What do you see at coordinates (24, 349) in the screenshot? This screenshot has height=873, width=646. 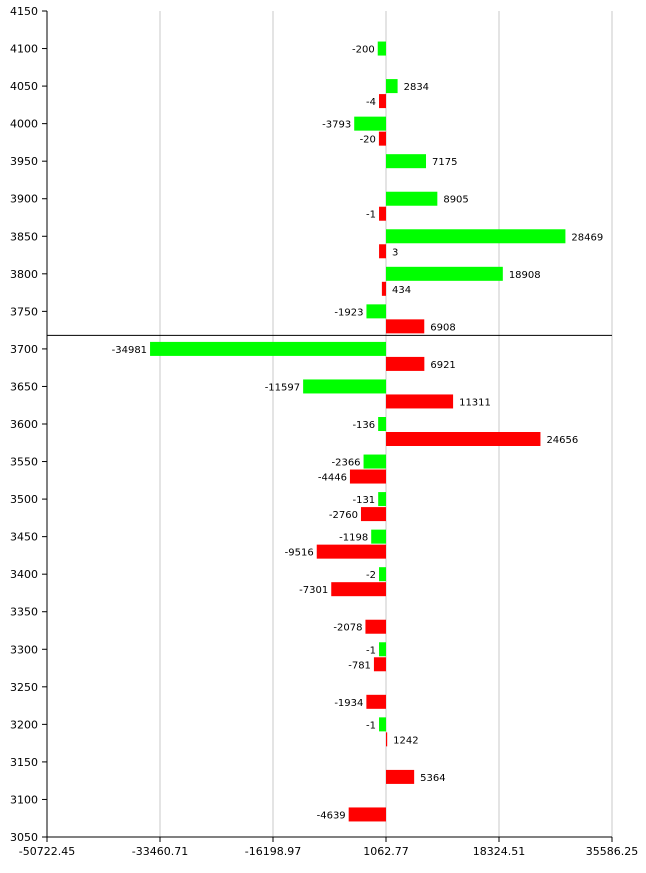 I see `y-tick-label: 3700` at bounding box center [24, 349].